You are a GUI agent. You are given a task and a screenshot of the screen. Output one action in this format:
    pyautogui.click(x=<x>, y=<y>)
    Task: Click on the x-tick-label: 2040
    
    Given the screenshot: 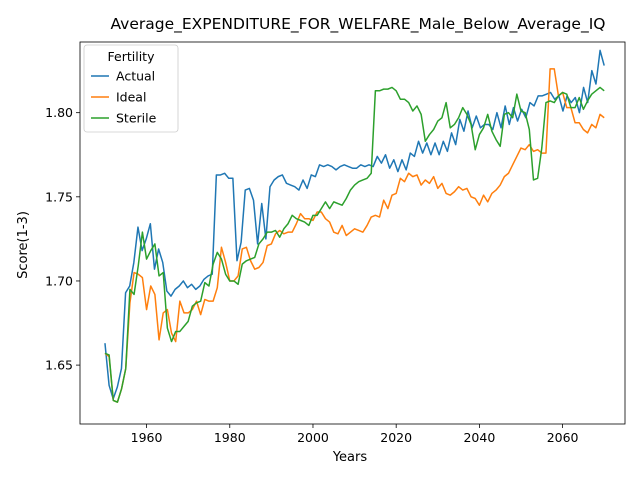 What is the action you would take?
    pyautogui.click(x=479, y=437)
    